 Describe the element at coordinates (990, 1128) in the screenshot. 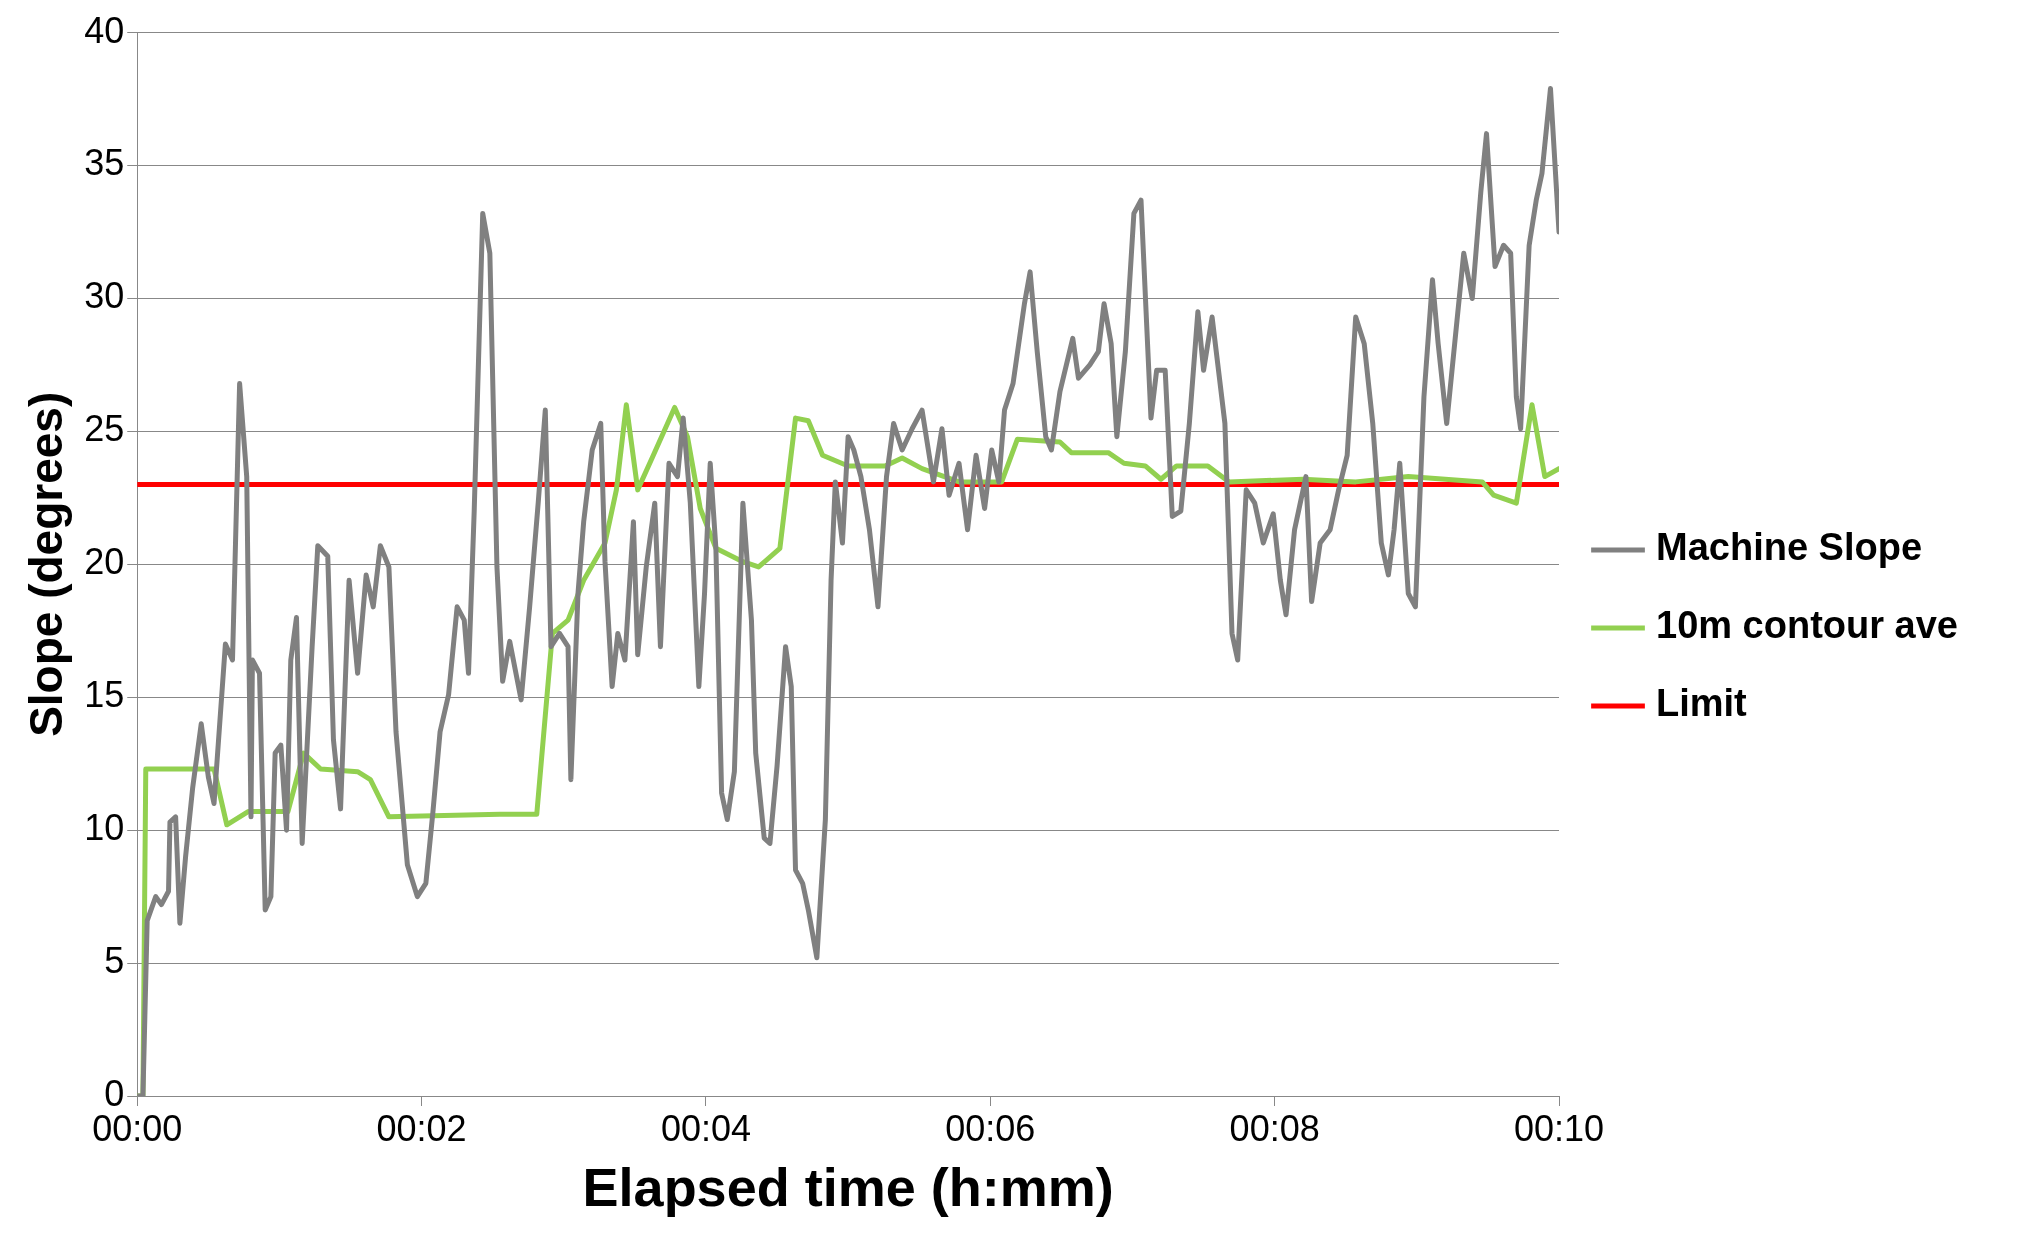

I see `x-tick-label: 00:06` at that location.